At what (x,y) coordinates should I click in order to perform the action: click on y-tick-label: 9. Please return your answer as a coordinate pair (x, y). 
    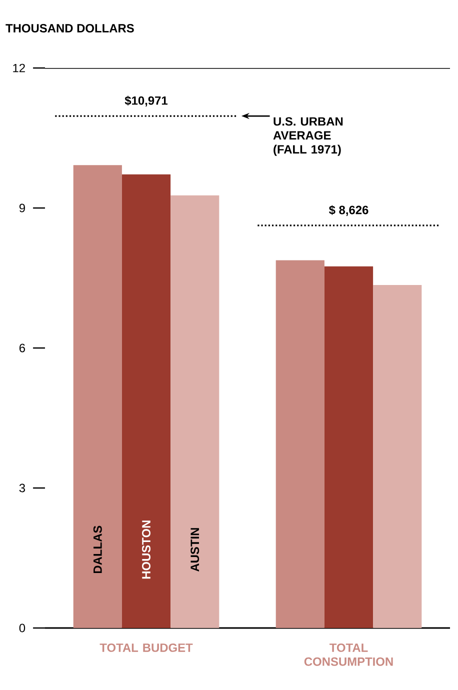
    Looking at the image, I should click on (22, 208).